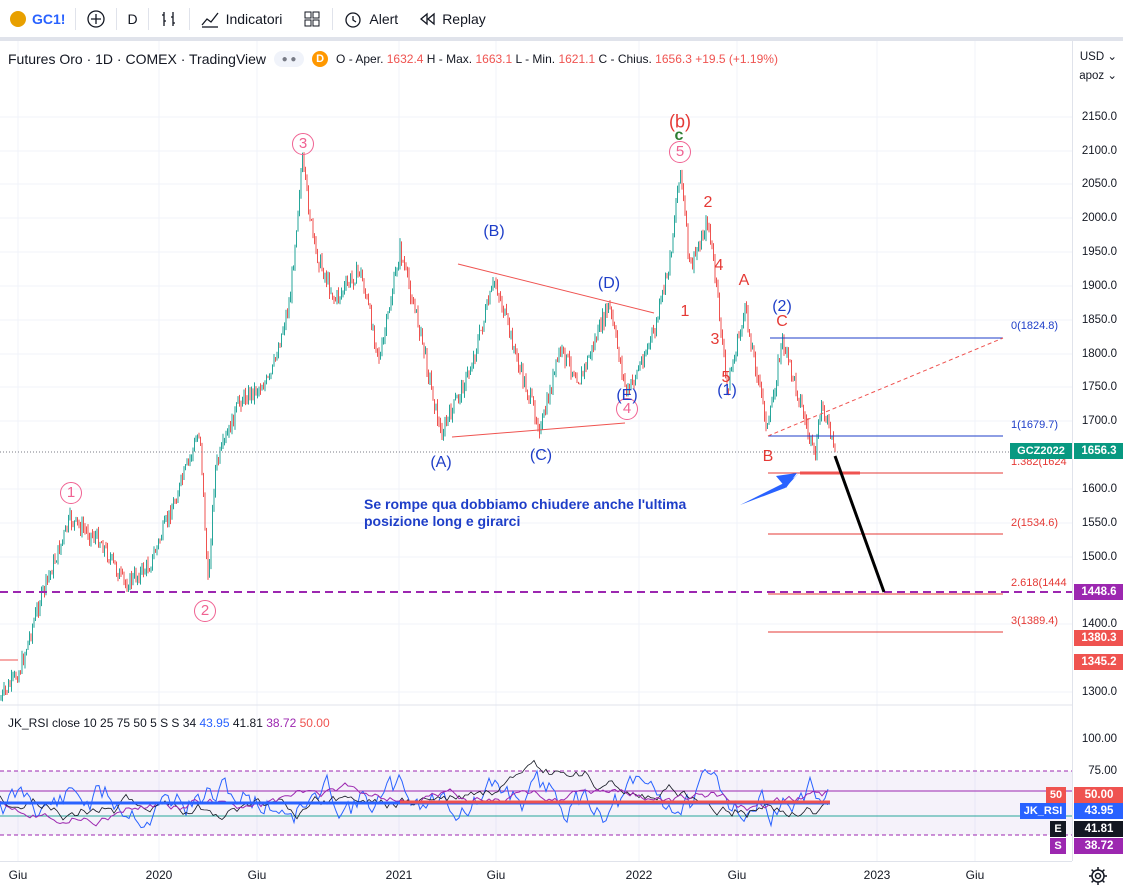 This screenshot has width=1123, height=895. I want to click on wave-label-C-red: C, so click(782, 321).